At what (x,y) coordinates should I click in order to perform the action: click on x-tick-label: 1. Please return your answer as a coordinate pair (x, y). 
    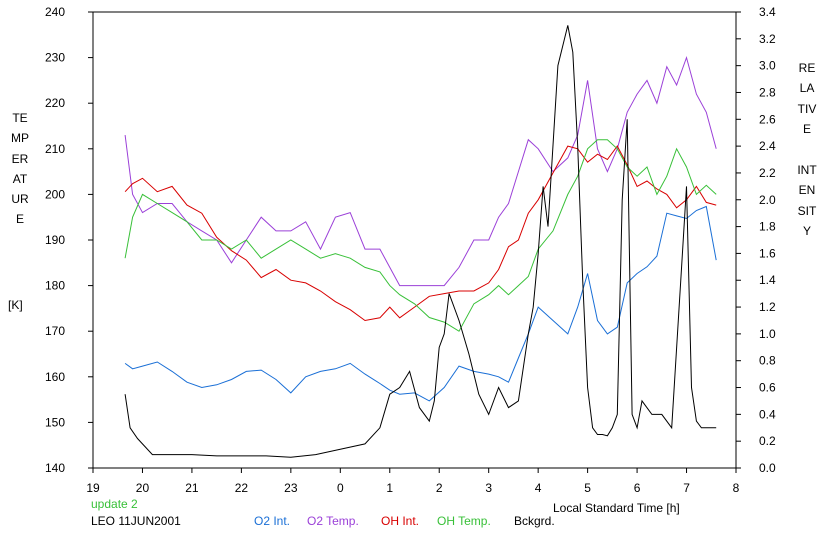
    Looking at the image, I should click on (389, 488).